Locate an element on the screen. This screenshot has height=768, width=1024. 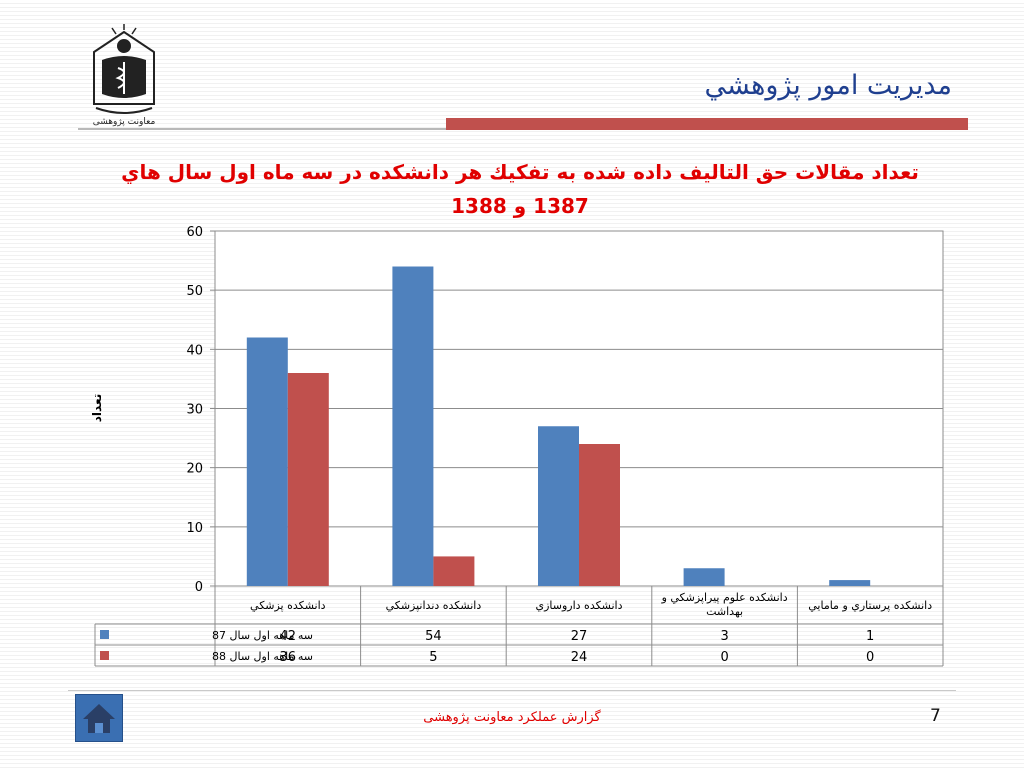
home-icon is located at coordinates (99, 718).